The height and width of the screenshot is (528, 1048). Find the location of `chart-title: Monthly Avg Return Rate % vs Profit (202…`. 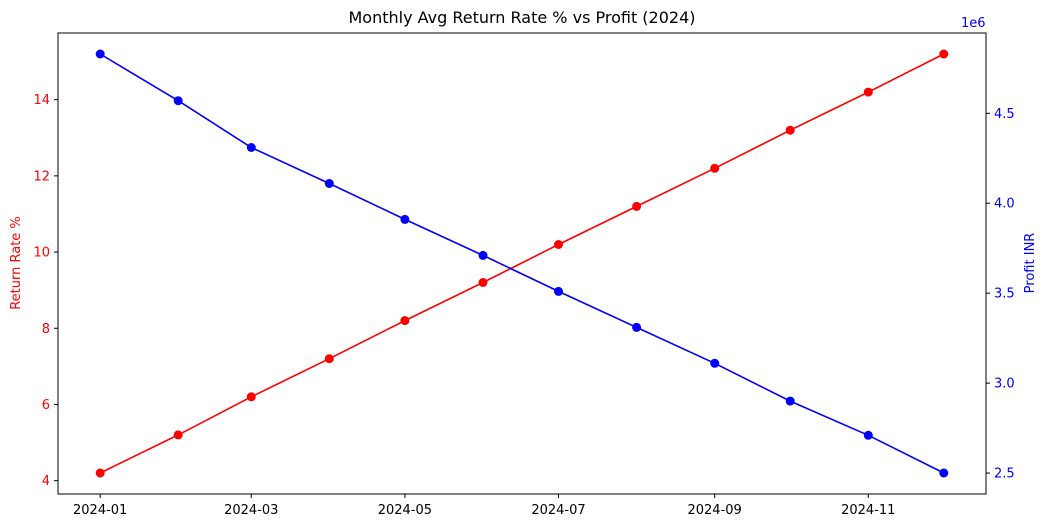

chart-title: Monthly Avg Return Rate % vs Profit (202… is located at coordinates (521, 17).